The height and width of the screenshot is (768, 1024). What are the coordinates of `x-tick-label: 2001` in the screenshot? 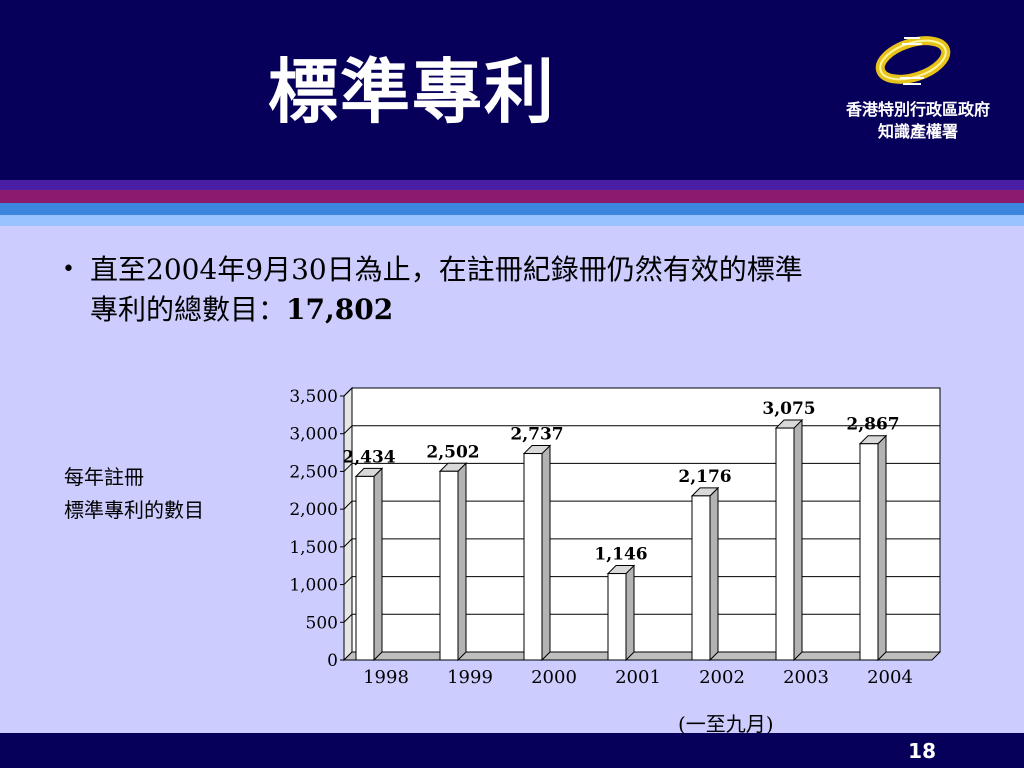 It's located at (638, 677).